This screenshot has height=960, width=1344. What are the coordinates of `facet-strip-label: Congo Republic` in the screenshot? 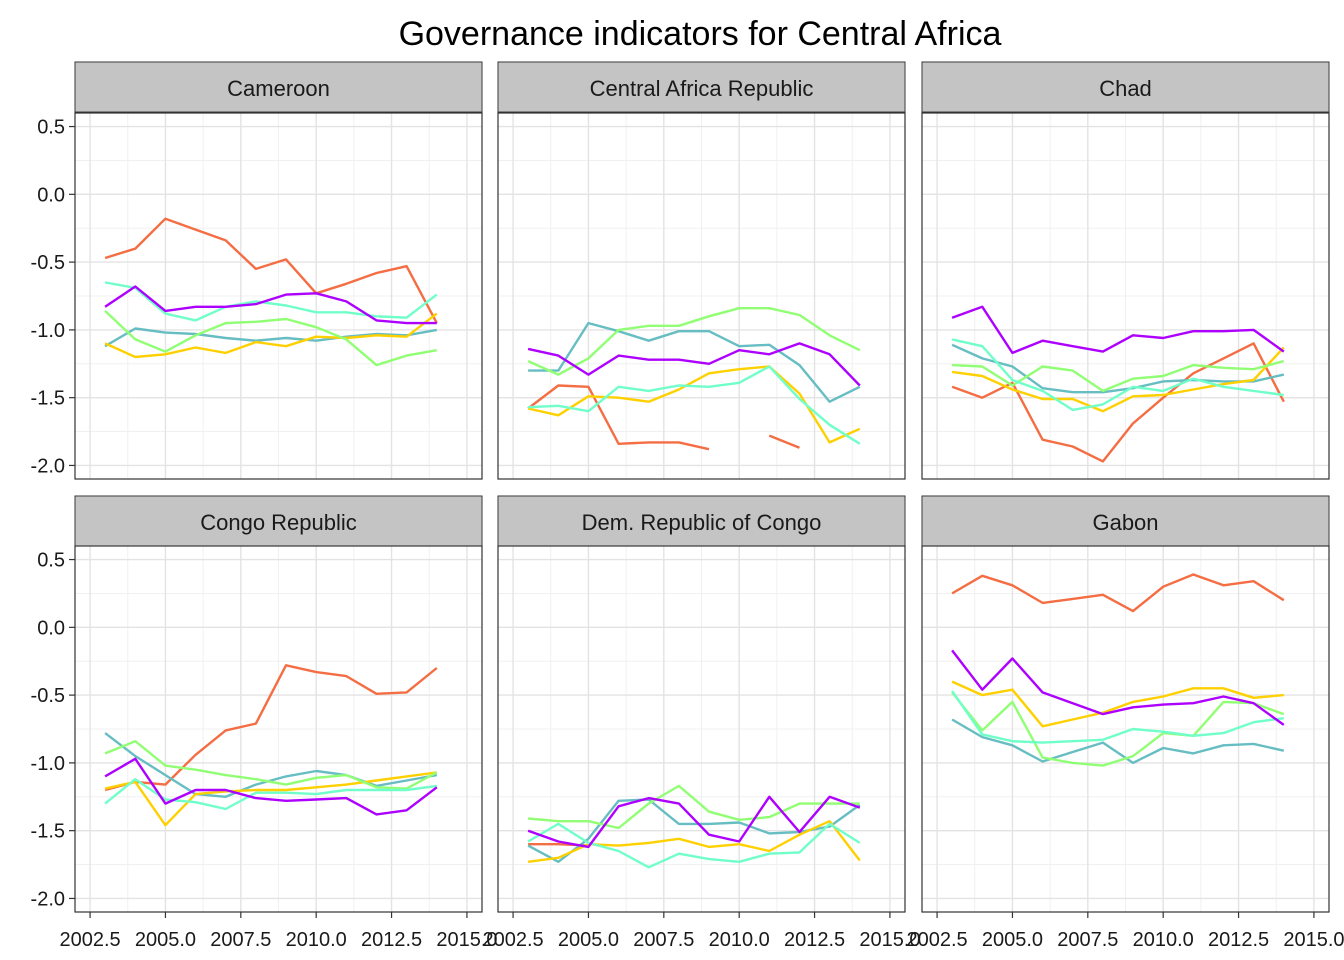 It's located at (278, 522).